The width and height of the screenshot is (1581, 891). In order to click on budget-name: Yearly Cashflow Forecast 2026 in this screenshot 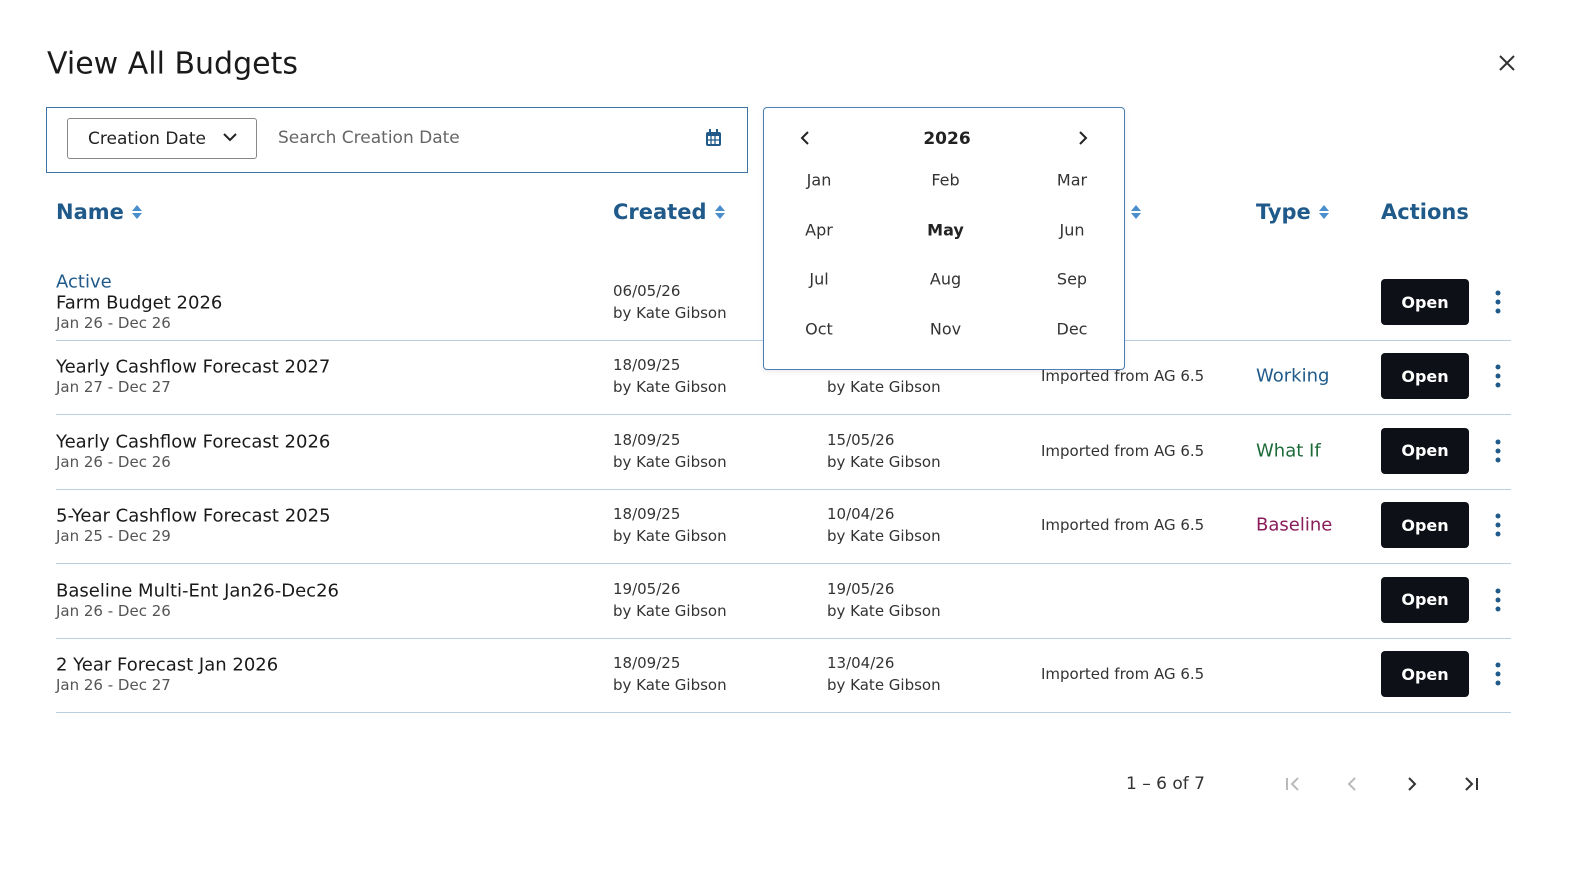, I will do `click(193, 442)`.